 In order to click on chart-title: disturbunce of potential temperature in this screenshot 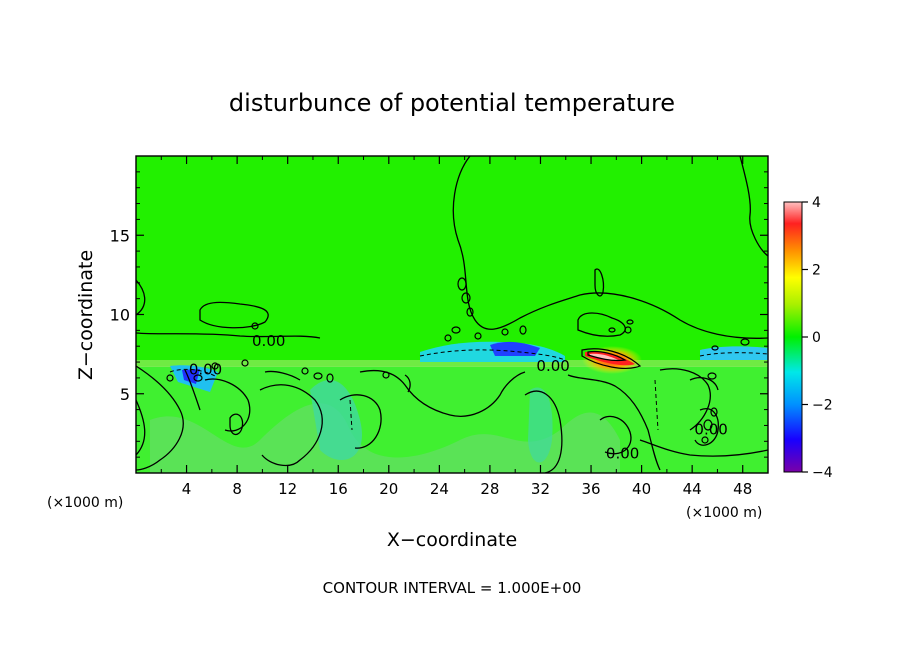, I will do `click(452, 103)`.